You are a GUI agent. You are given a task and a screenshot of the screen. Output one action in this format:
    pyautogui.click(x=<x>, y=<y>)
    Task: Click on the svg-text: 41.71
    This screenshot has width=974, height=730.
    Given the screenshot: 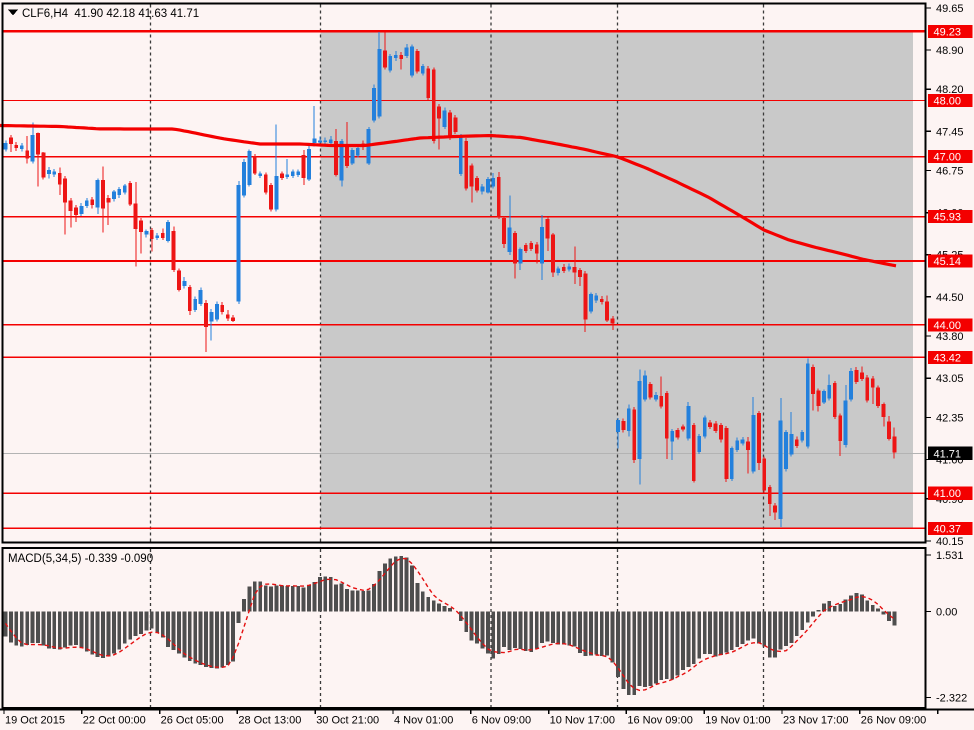 What is the action you would take?
    pyautogui.click(x=948, y=454)
    